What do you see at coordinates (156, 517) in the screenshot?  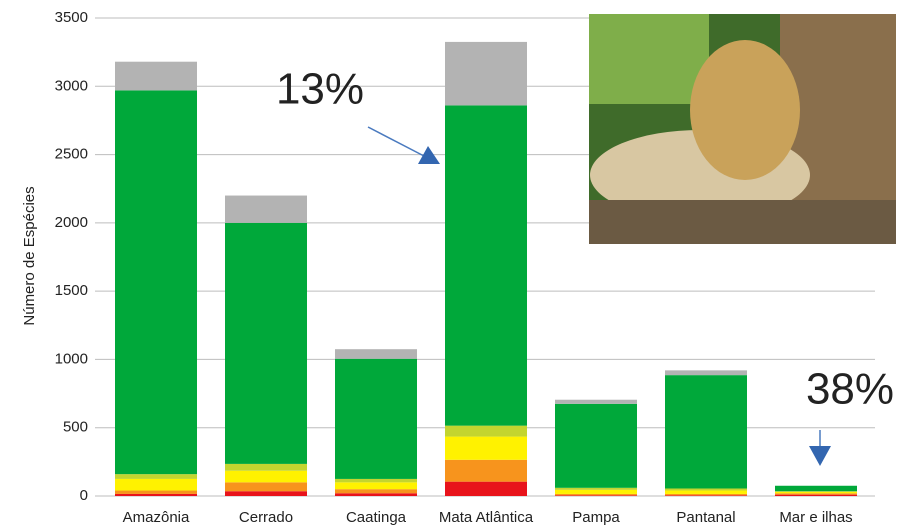 I see `x-tick-label: Amazônia` at bounding box center [156, 517].